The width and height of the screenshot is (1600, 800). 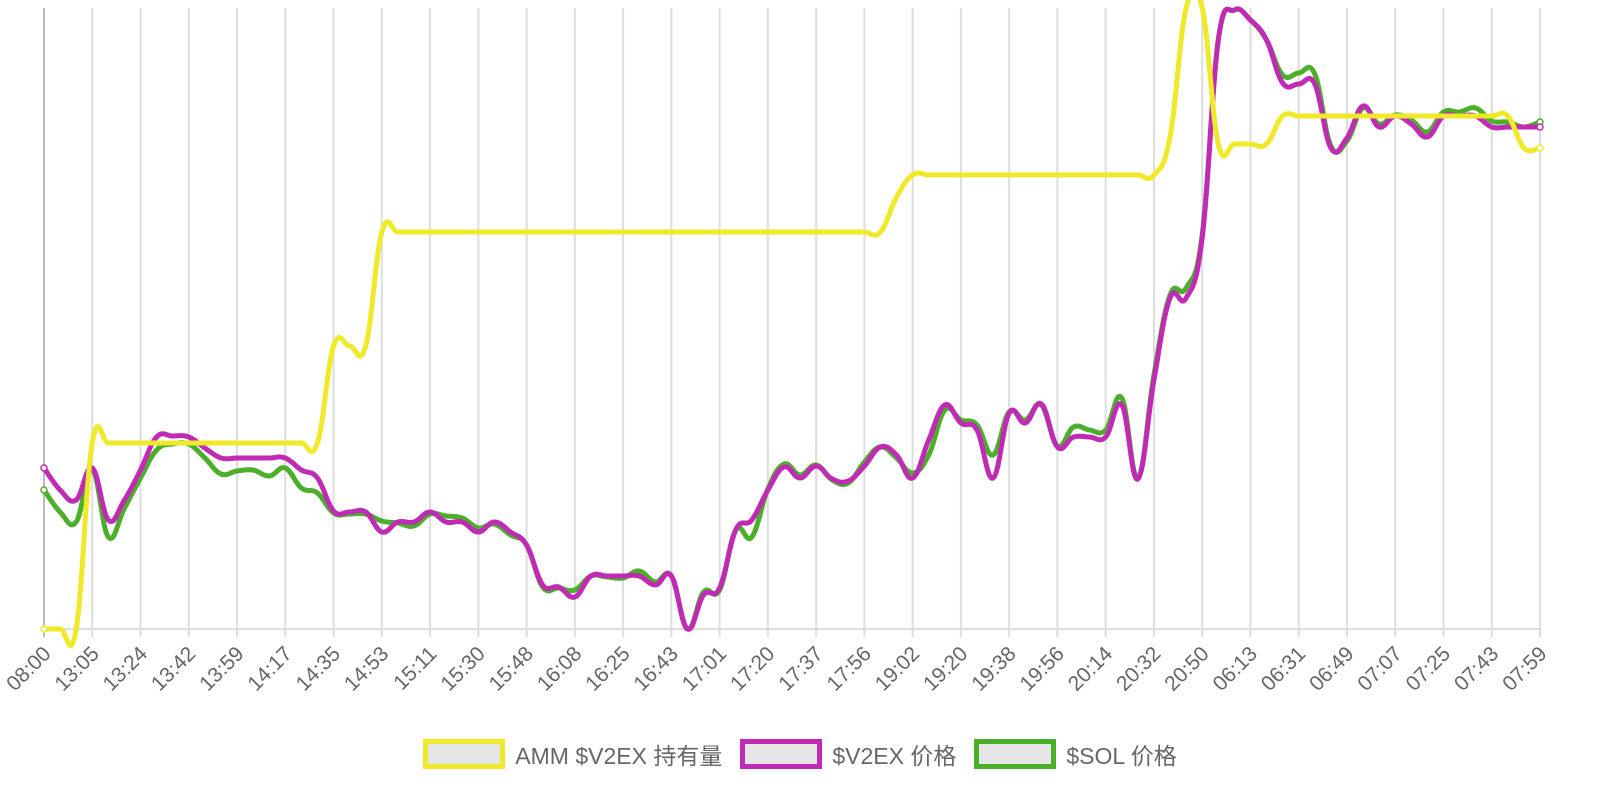 I want to click on x-tick-label: 16:08, so click(x=559, y=668).